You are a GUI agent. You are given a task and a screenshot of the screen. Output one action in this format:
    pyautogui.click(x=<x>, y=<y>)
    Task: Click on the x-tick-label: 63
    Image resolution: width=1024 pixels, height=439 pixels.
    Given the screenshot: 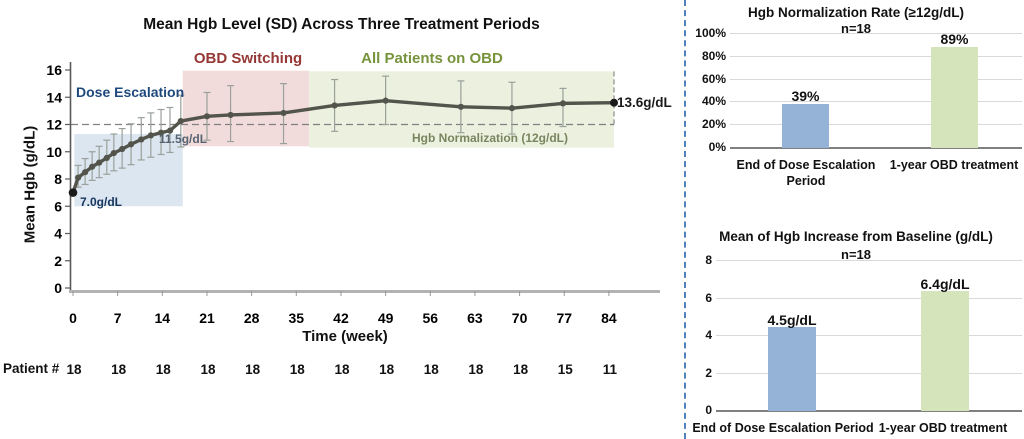 What is the action you would take?
    pyautogui.click(x=475, y=318)
    